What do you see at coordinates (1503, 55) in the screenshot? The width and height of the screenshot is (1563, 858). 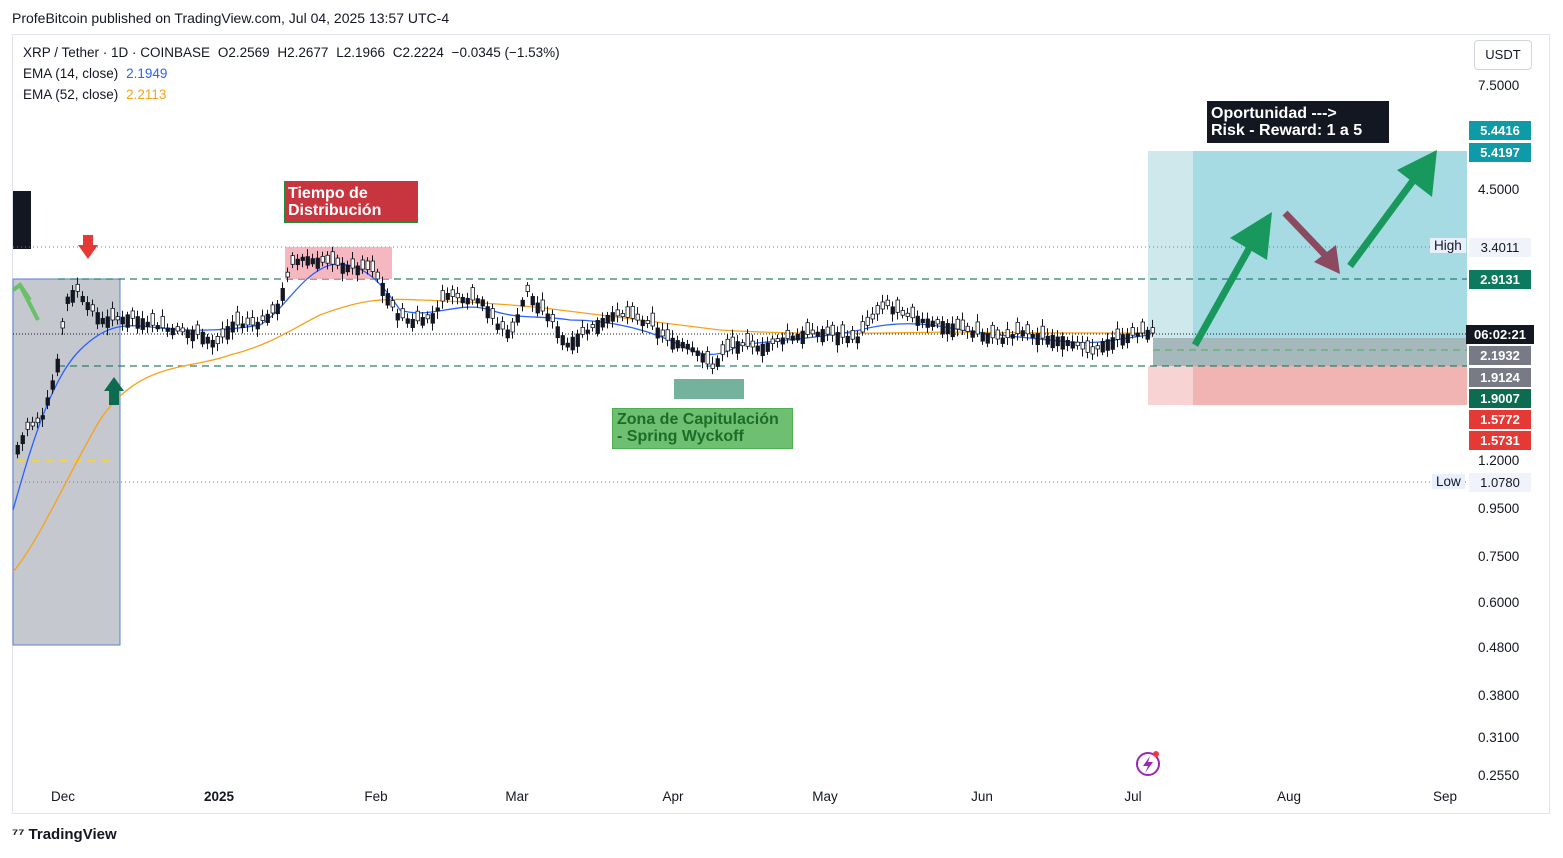 I see `currency-button: USDT` at bounding box center [1503, 55].